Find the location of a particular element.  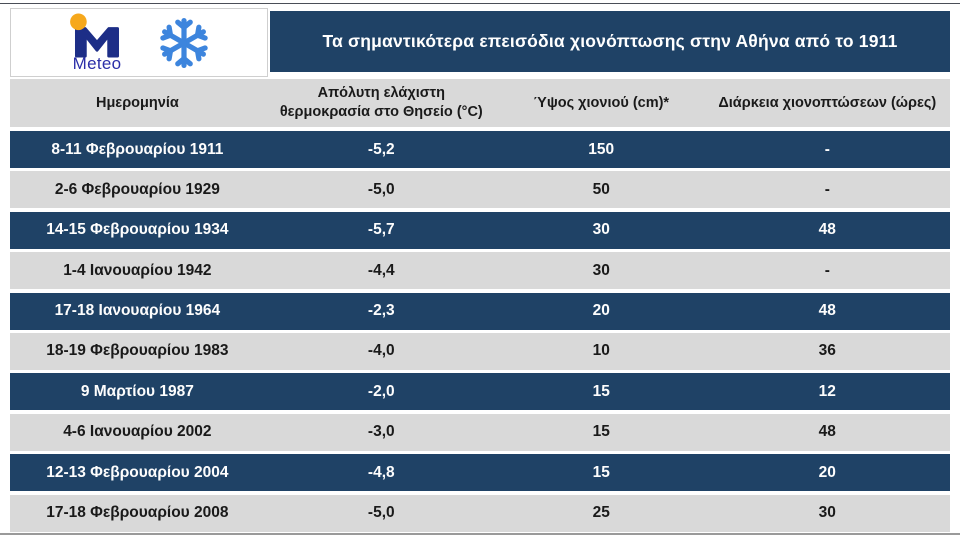

row-snow-height: 25 is located at coordinates (601, 513).